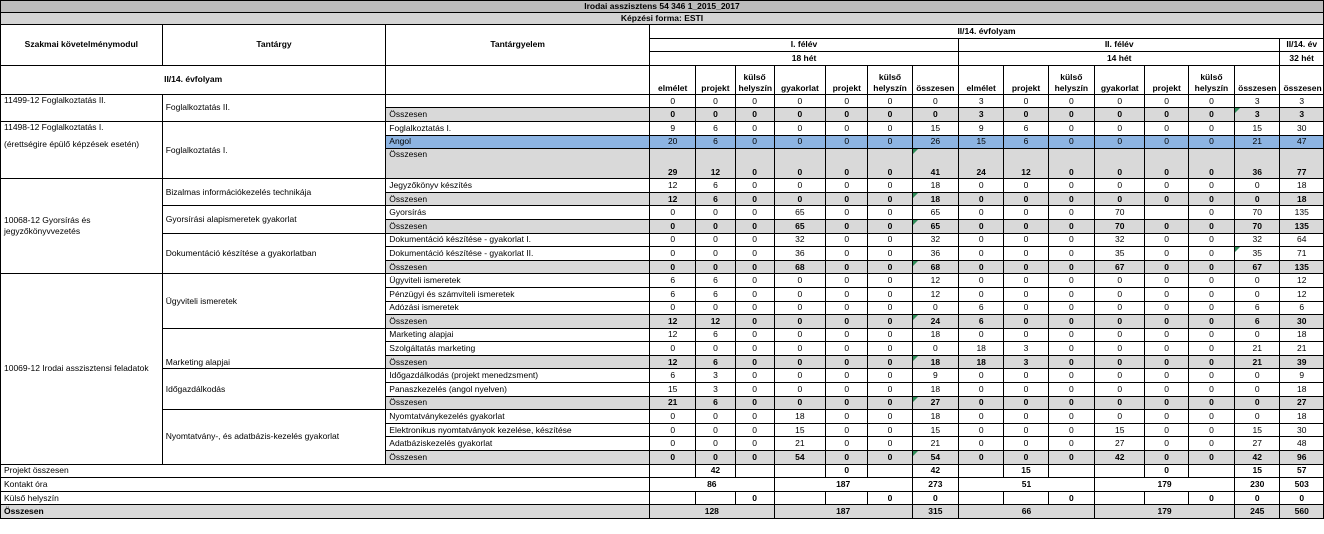 This screenshot has width=1324, height=534. I want to click on value-cell: 24, so click(935, 321).